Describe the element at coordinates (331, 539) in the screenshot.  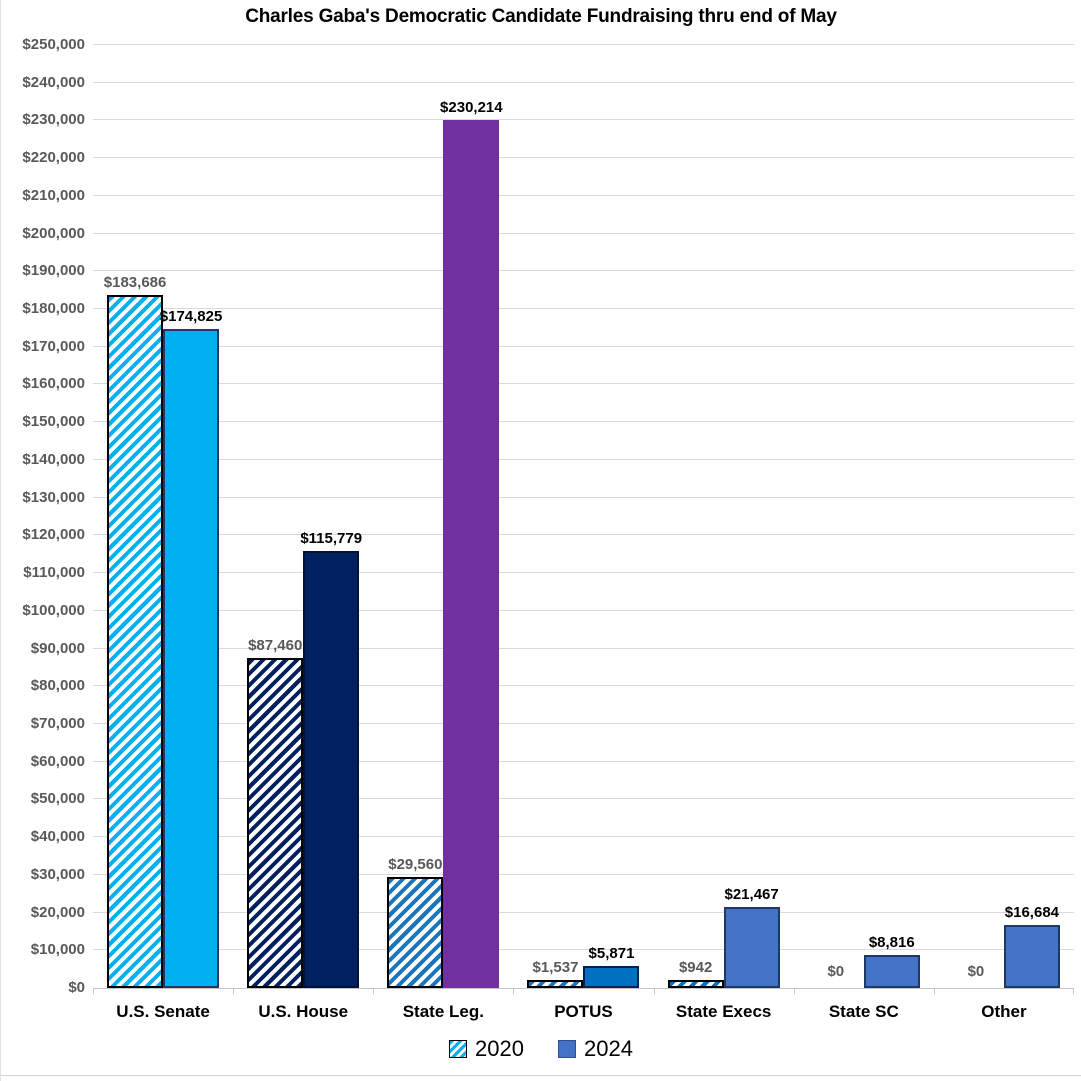
I see `bar-label-2024-1: $115,779` at that location.